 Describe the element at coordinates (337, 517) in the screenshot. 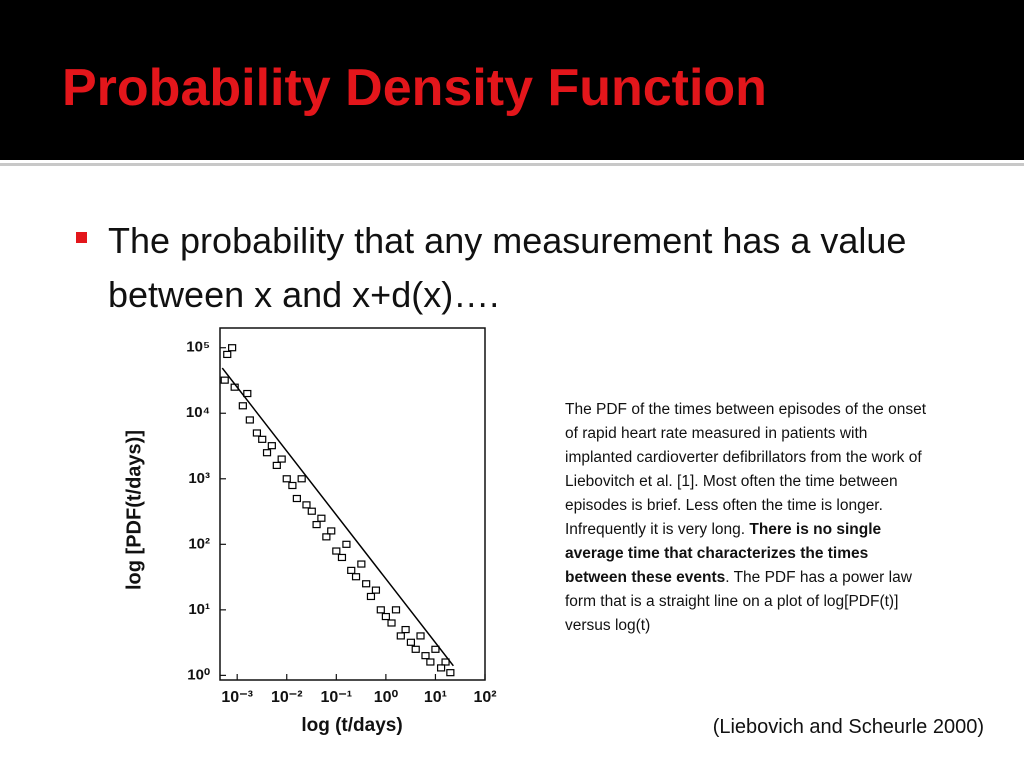

I see `fit-line` at that location.